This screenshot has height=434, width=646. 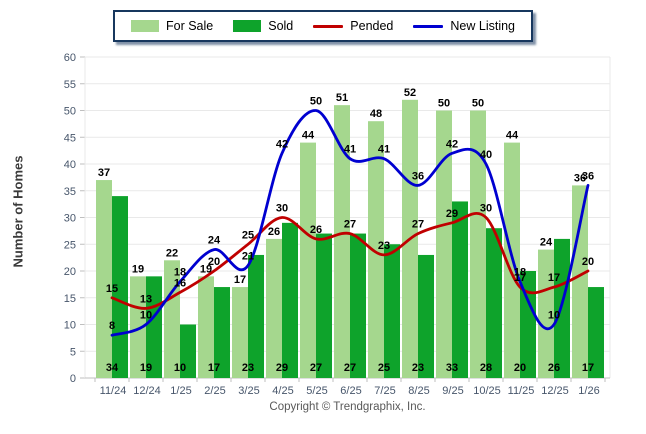 I want to click on new-listing-value-label: 8, so click(x=112, y=326).